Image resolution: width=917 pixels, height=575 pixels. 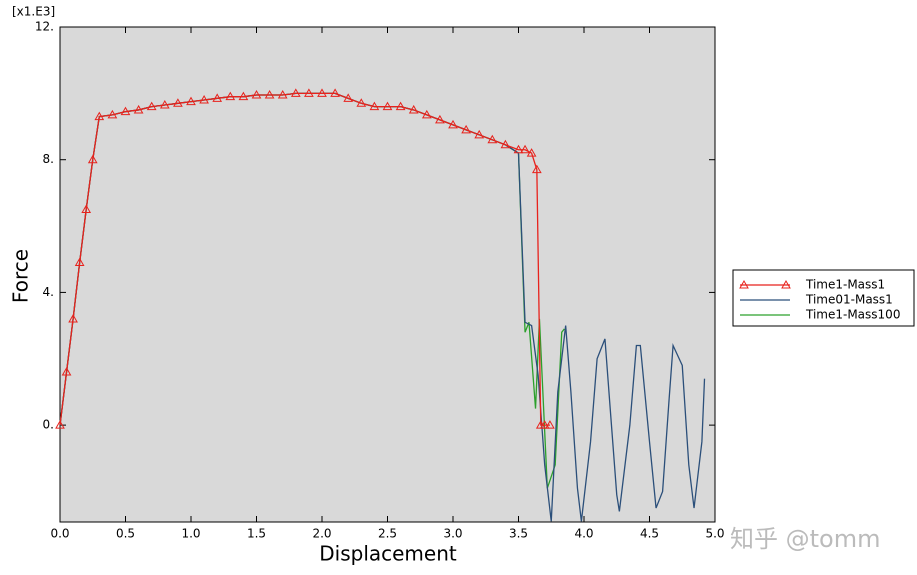 I want to click on y-tick-label: 4., so click(x=48, y=292).